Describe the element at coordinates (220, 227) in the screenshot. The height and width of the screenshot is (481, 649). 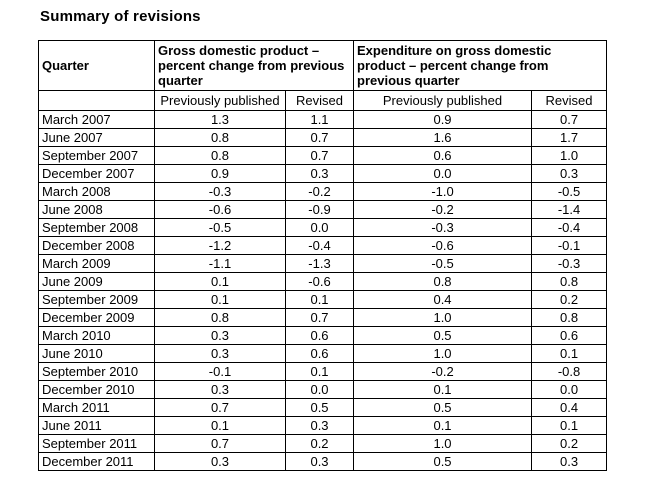
I see `gdp-previously-published-cell: -0.5` at that location.